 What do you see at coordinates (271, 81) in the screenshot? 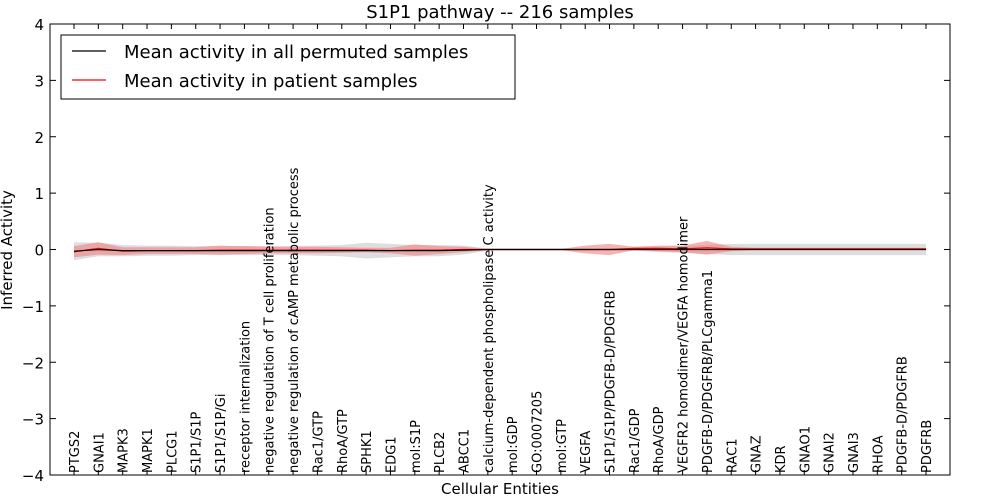
I see `legend-label-patient: Mean activity in patient samples` at bounding box center [271, 81].